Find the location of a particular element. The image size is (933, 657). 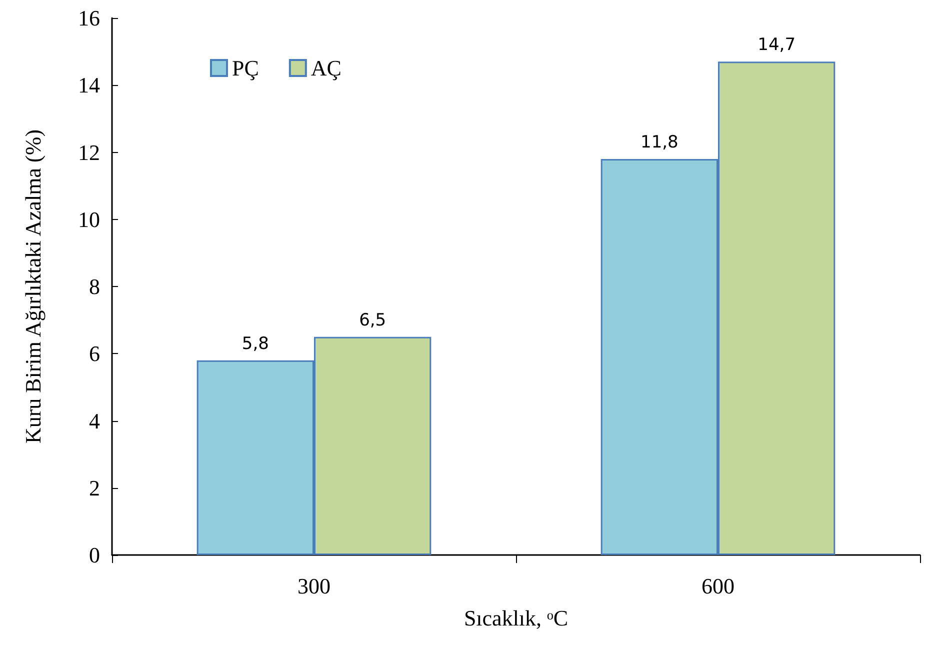

data-label: 14,7 is located at coordinates (777, 45).